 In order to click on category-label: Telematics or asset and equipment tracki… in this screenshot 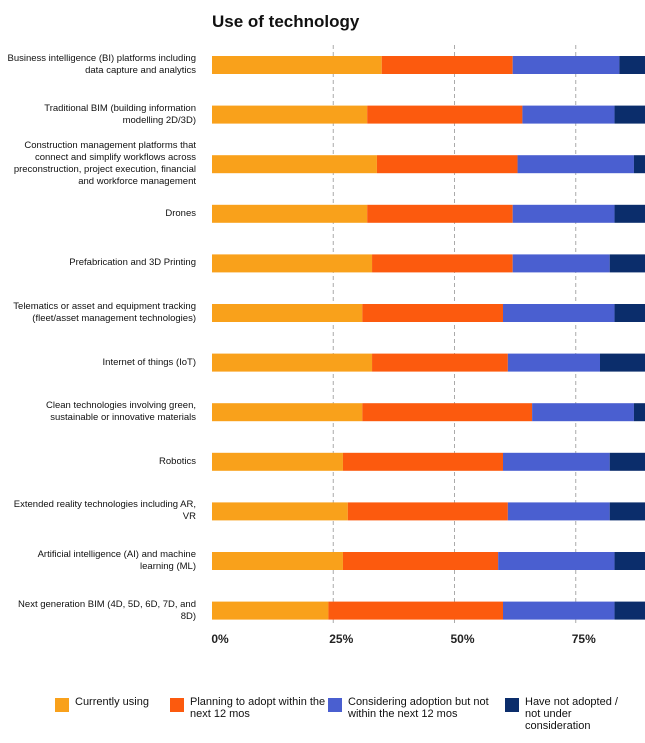, I will do `click(104, 312)`.